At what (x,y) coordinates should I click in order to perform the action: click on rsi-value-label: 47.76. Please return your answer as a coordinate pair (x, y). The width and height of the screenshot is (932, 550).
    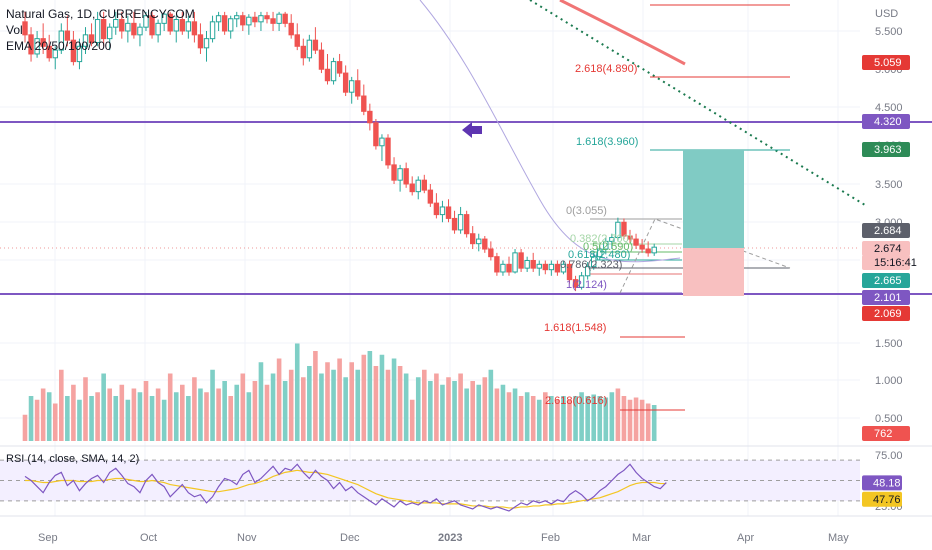
    Looking at the image, I should click on (887, 500).